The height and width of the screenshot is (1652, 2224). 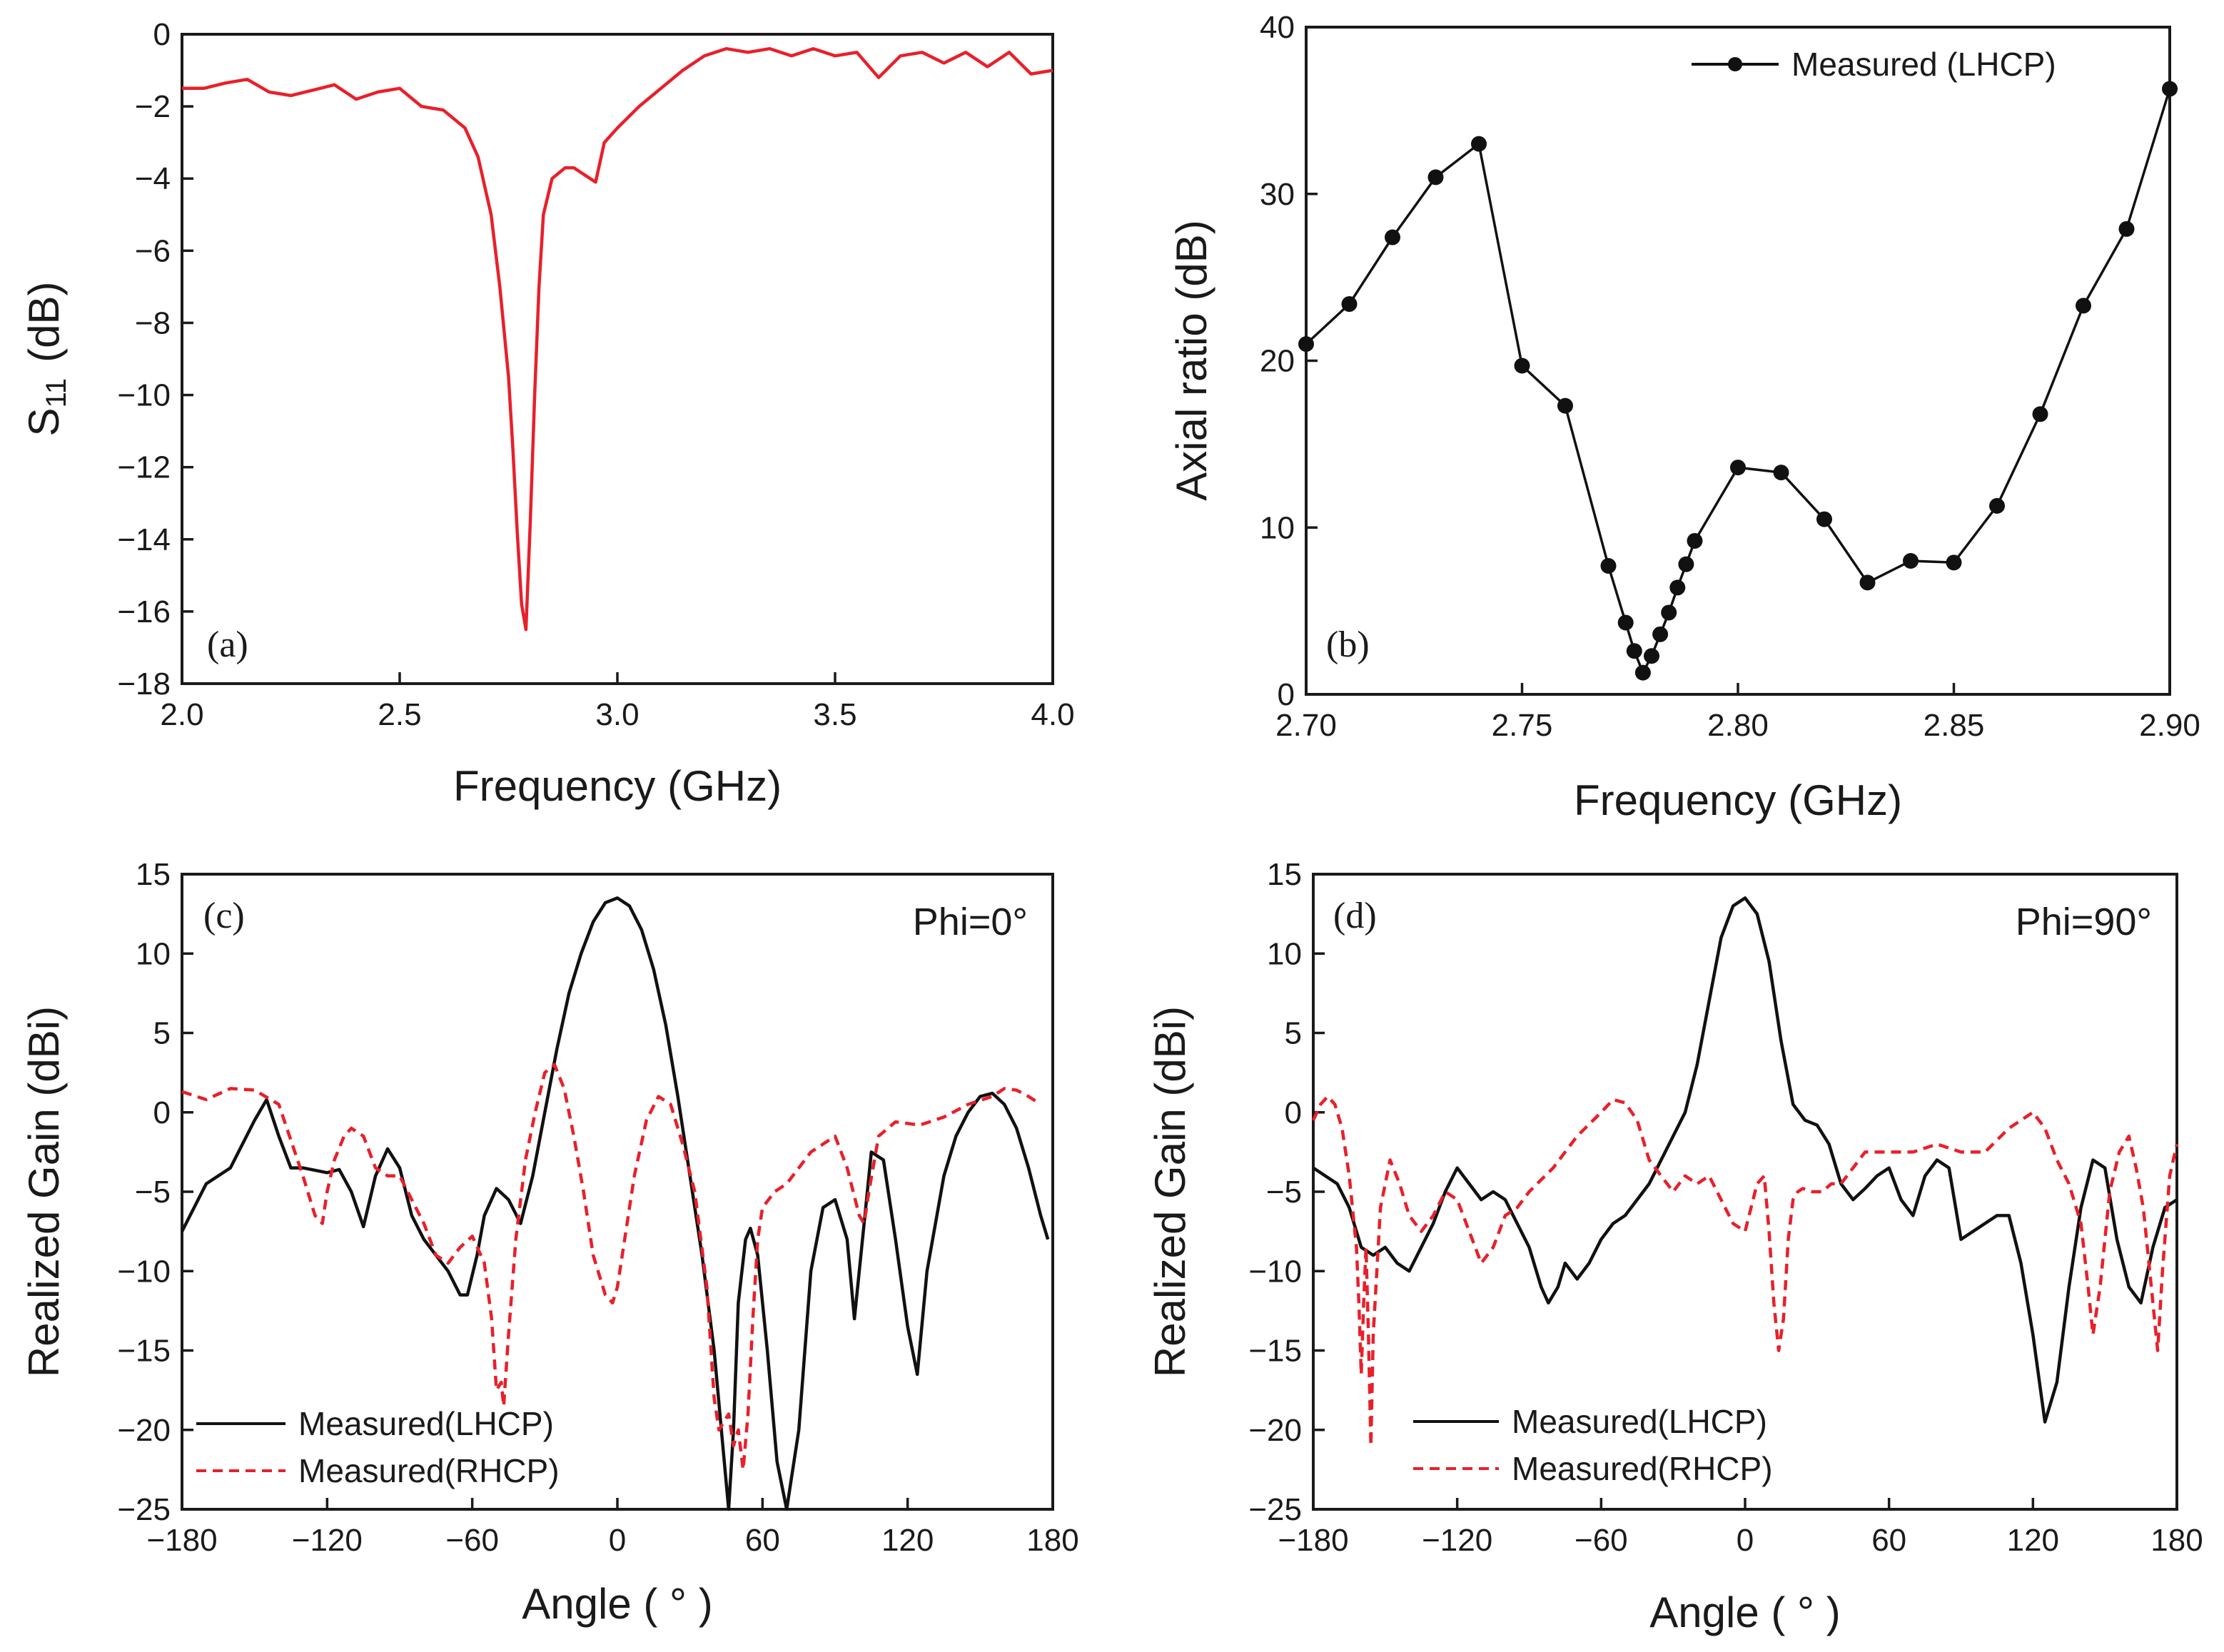 I want to click on panel-c-x-tick-label: 0, so click(x=617, y=1540).